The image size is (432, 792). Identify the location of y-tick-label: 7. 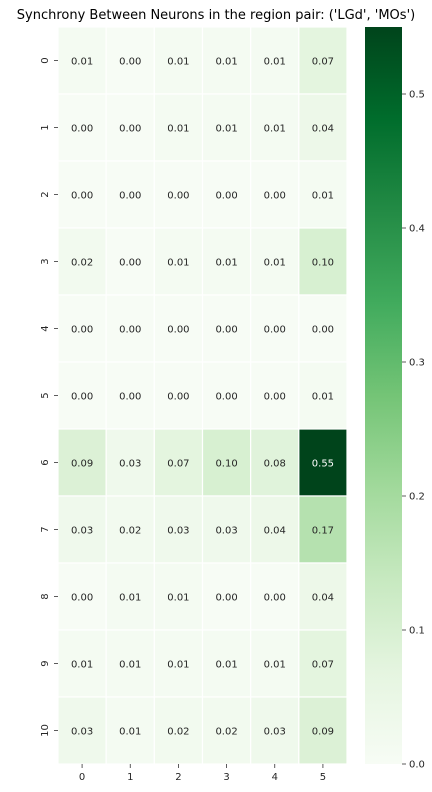
(45, 529).